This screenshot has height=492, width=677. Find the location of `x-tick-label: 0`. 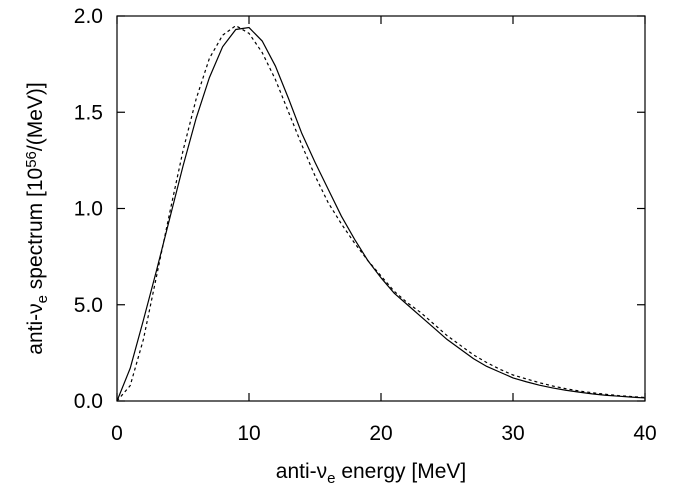

x-tick-label: 0 is located at coordinates (117, 433).